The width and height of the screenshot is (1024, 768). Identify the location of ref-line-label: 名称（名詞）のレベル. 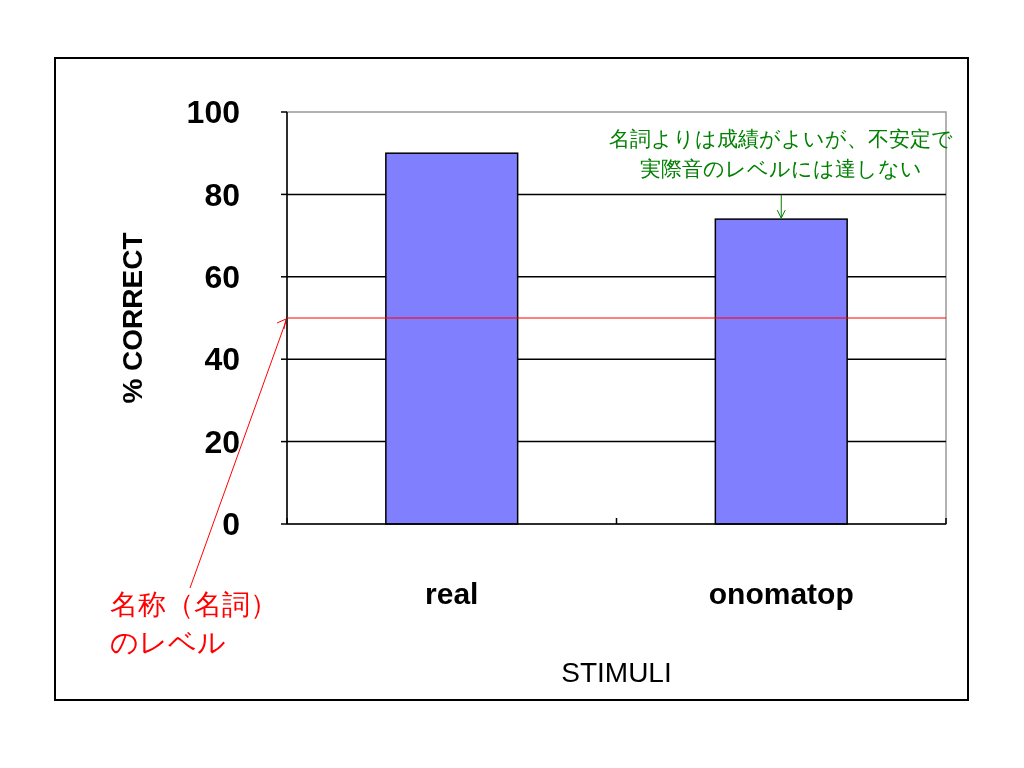
(194, 623).